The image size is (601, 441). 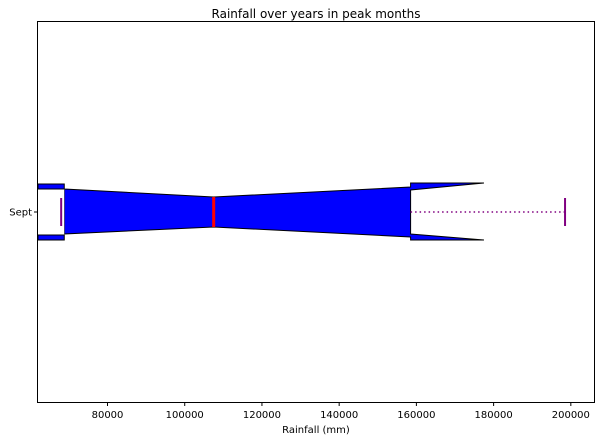 I want to click on x-tick-label: 160000, so click(x=416, y=415).